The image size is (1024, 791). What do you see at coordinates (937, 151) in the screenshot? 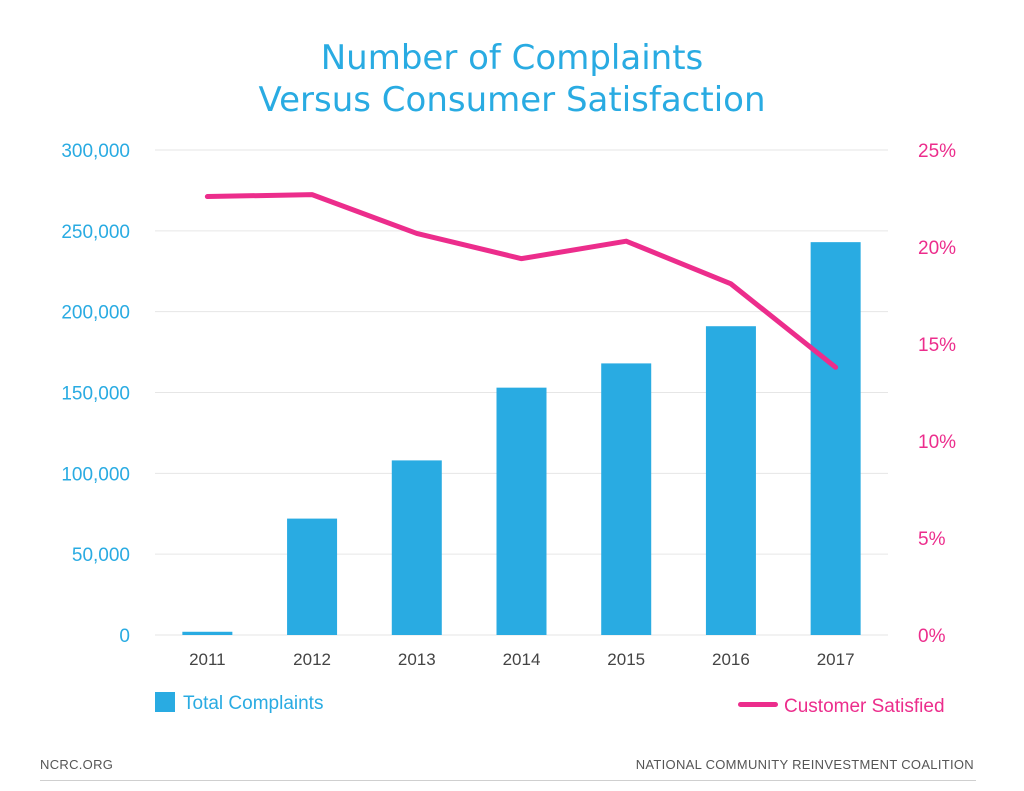
I see `y-right-tick-label: 25%` at bounding box center [937, 151].